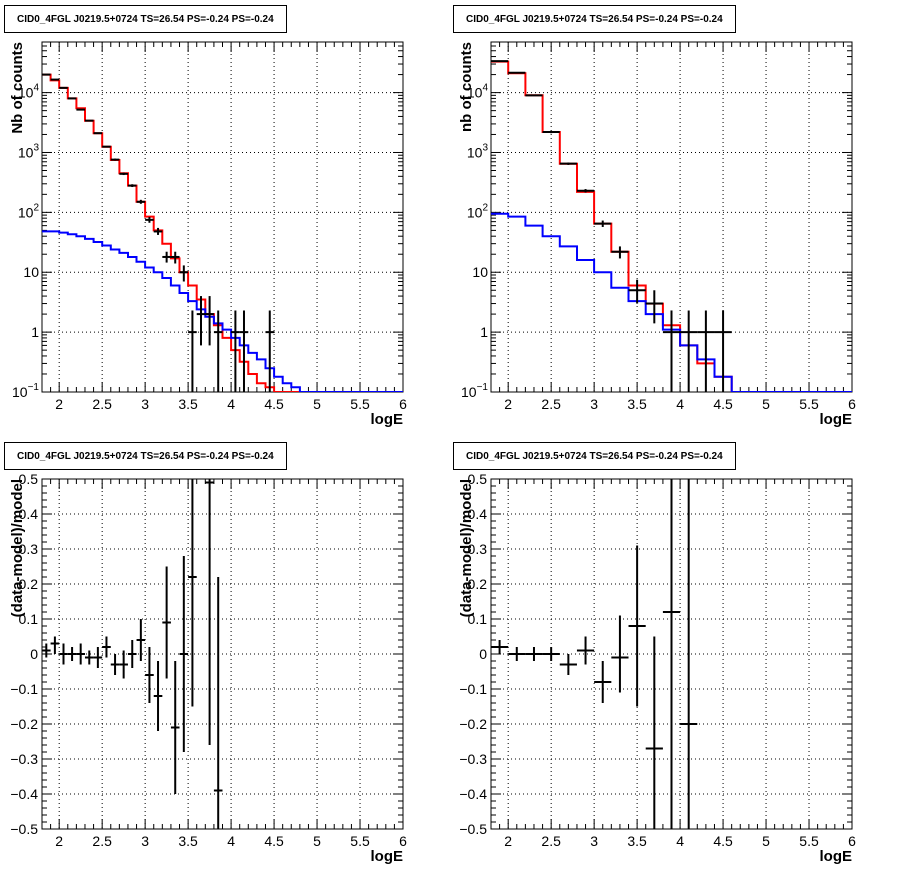  Describe the element at coordinates (29, 151) in the screenshot. I see `y-tick-label: 10³` at that location.